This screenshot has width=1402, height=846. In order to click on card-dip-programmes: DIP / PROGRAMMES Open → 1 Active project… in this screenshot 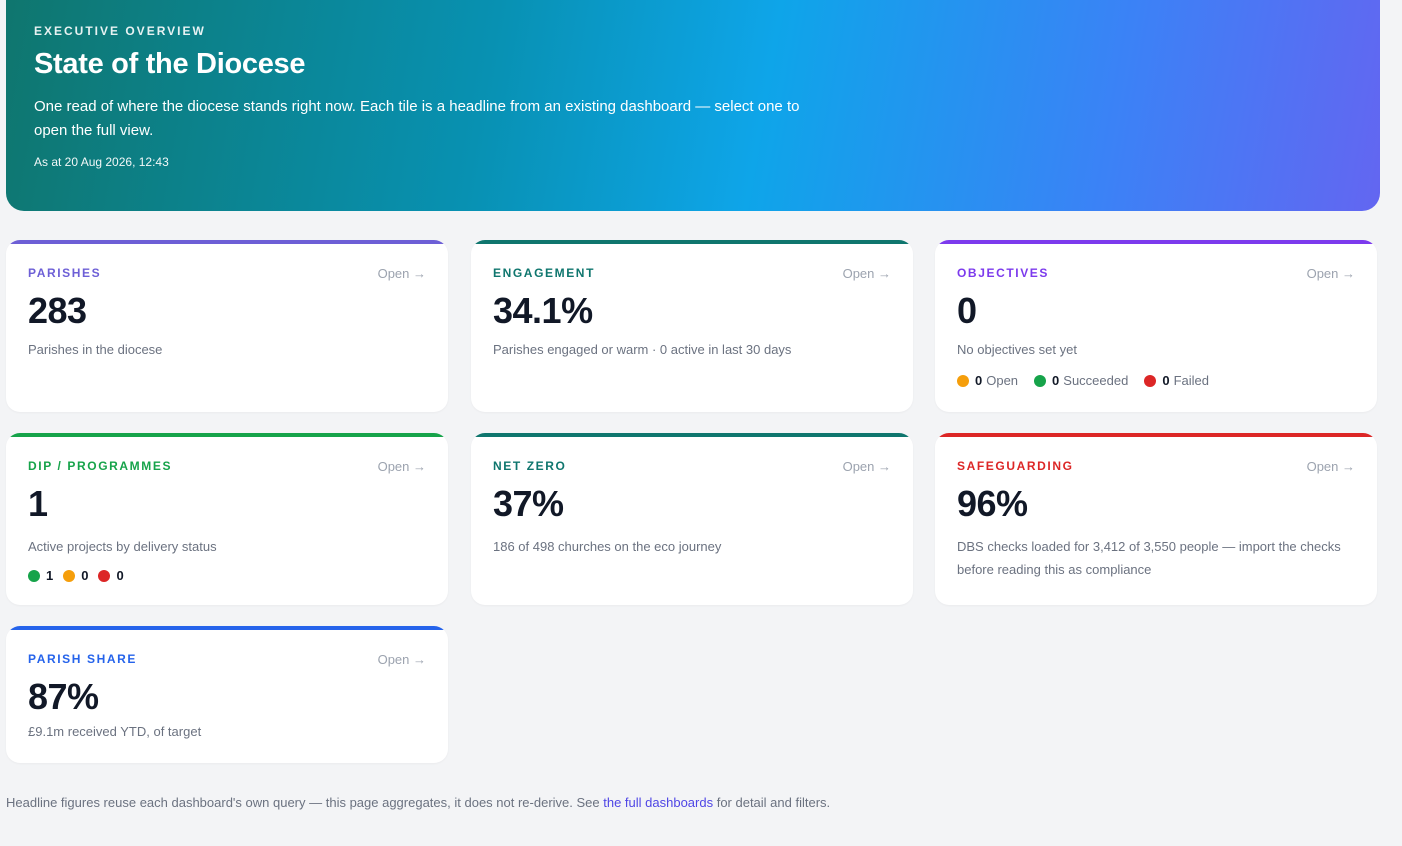, I will do `click(227, 519)`.